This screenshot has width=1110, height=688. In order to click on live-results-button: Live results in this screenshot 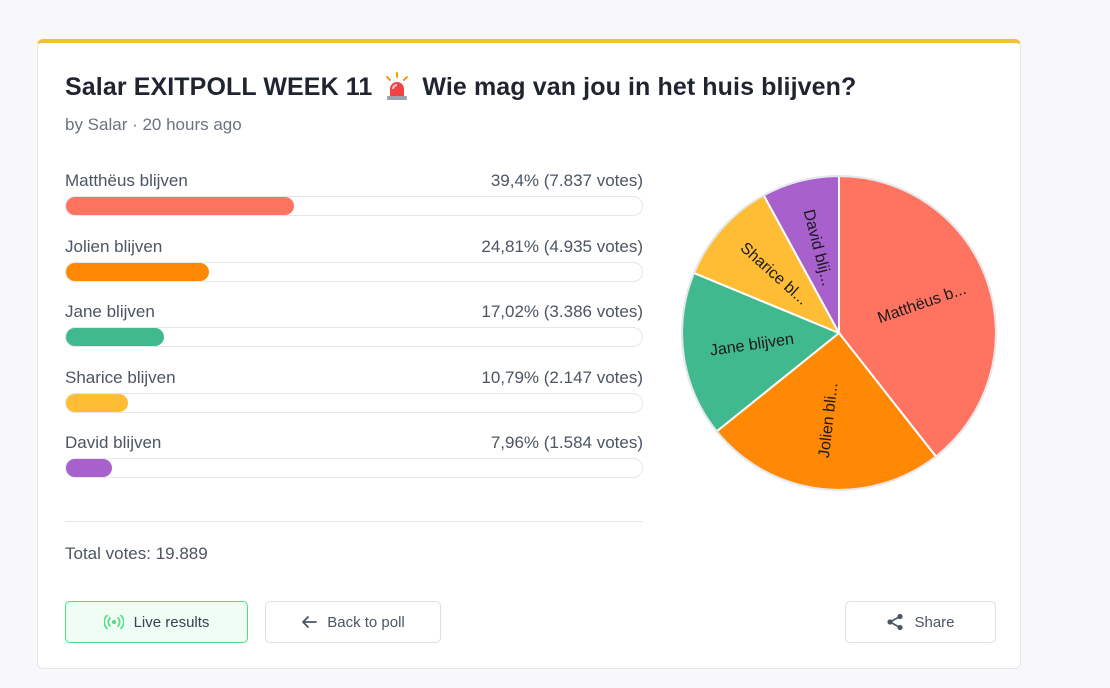, I will do `click(156, 622)`.